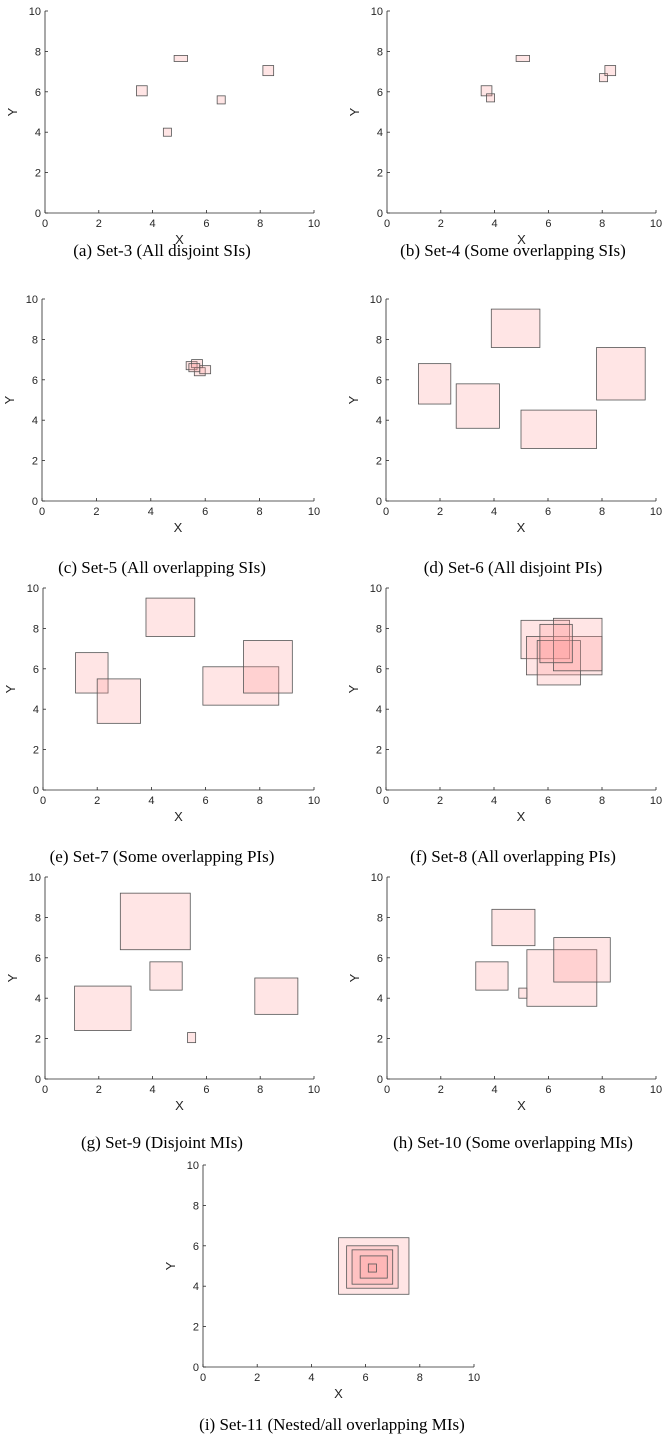  I want to click on subfigure-caption: (d) Set-6 (All disjoint PIs), so click(513, 567).